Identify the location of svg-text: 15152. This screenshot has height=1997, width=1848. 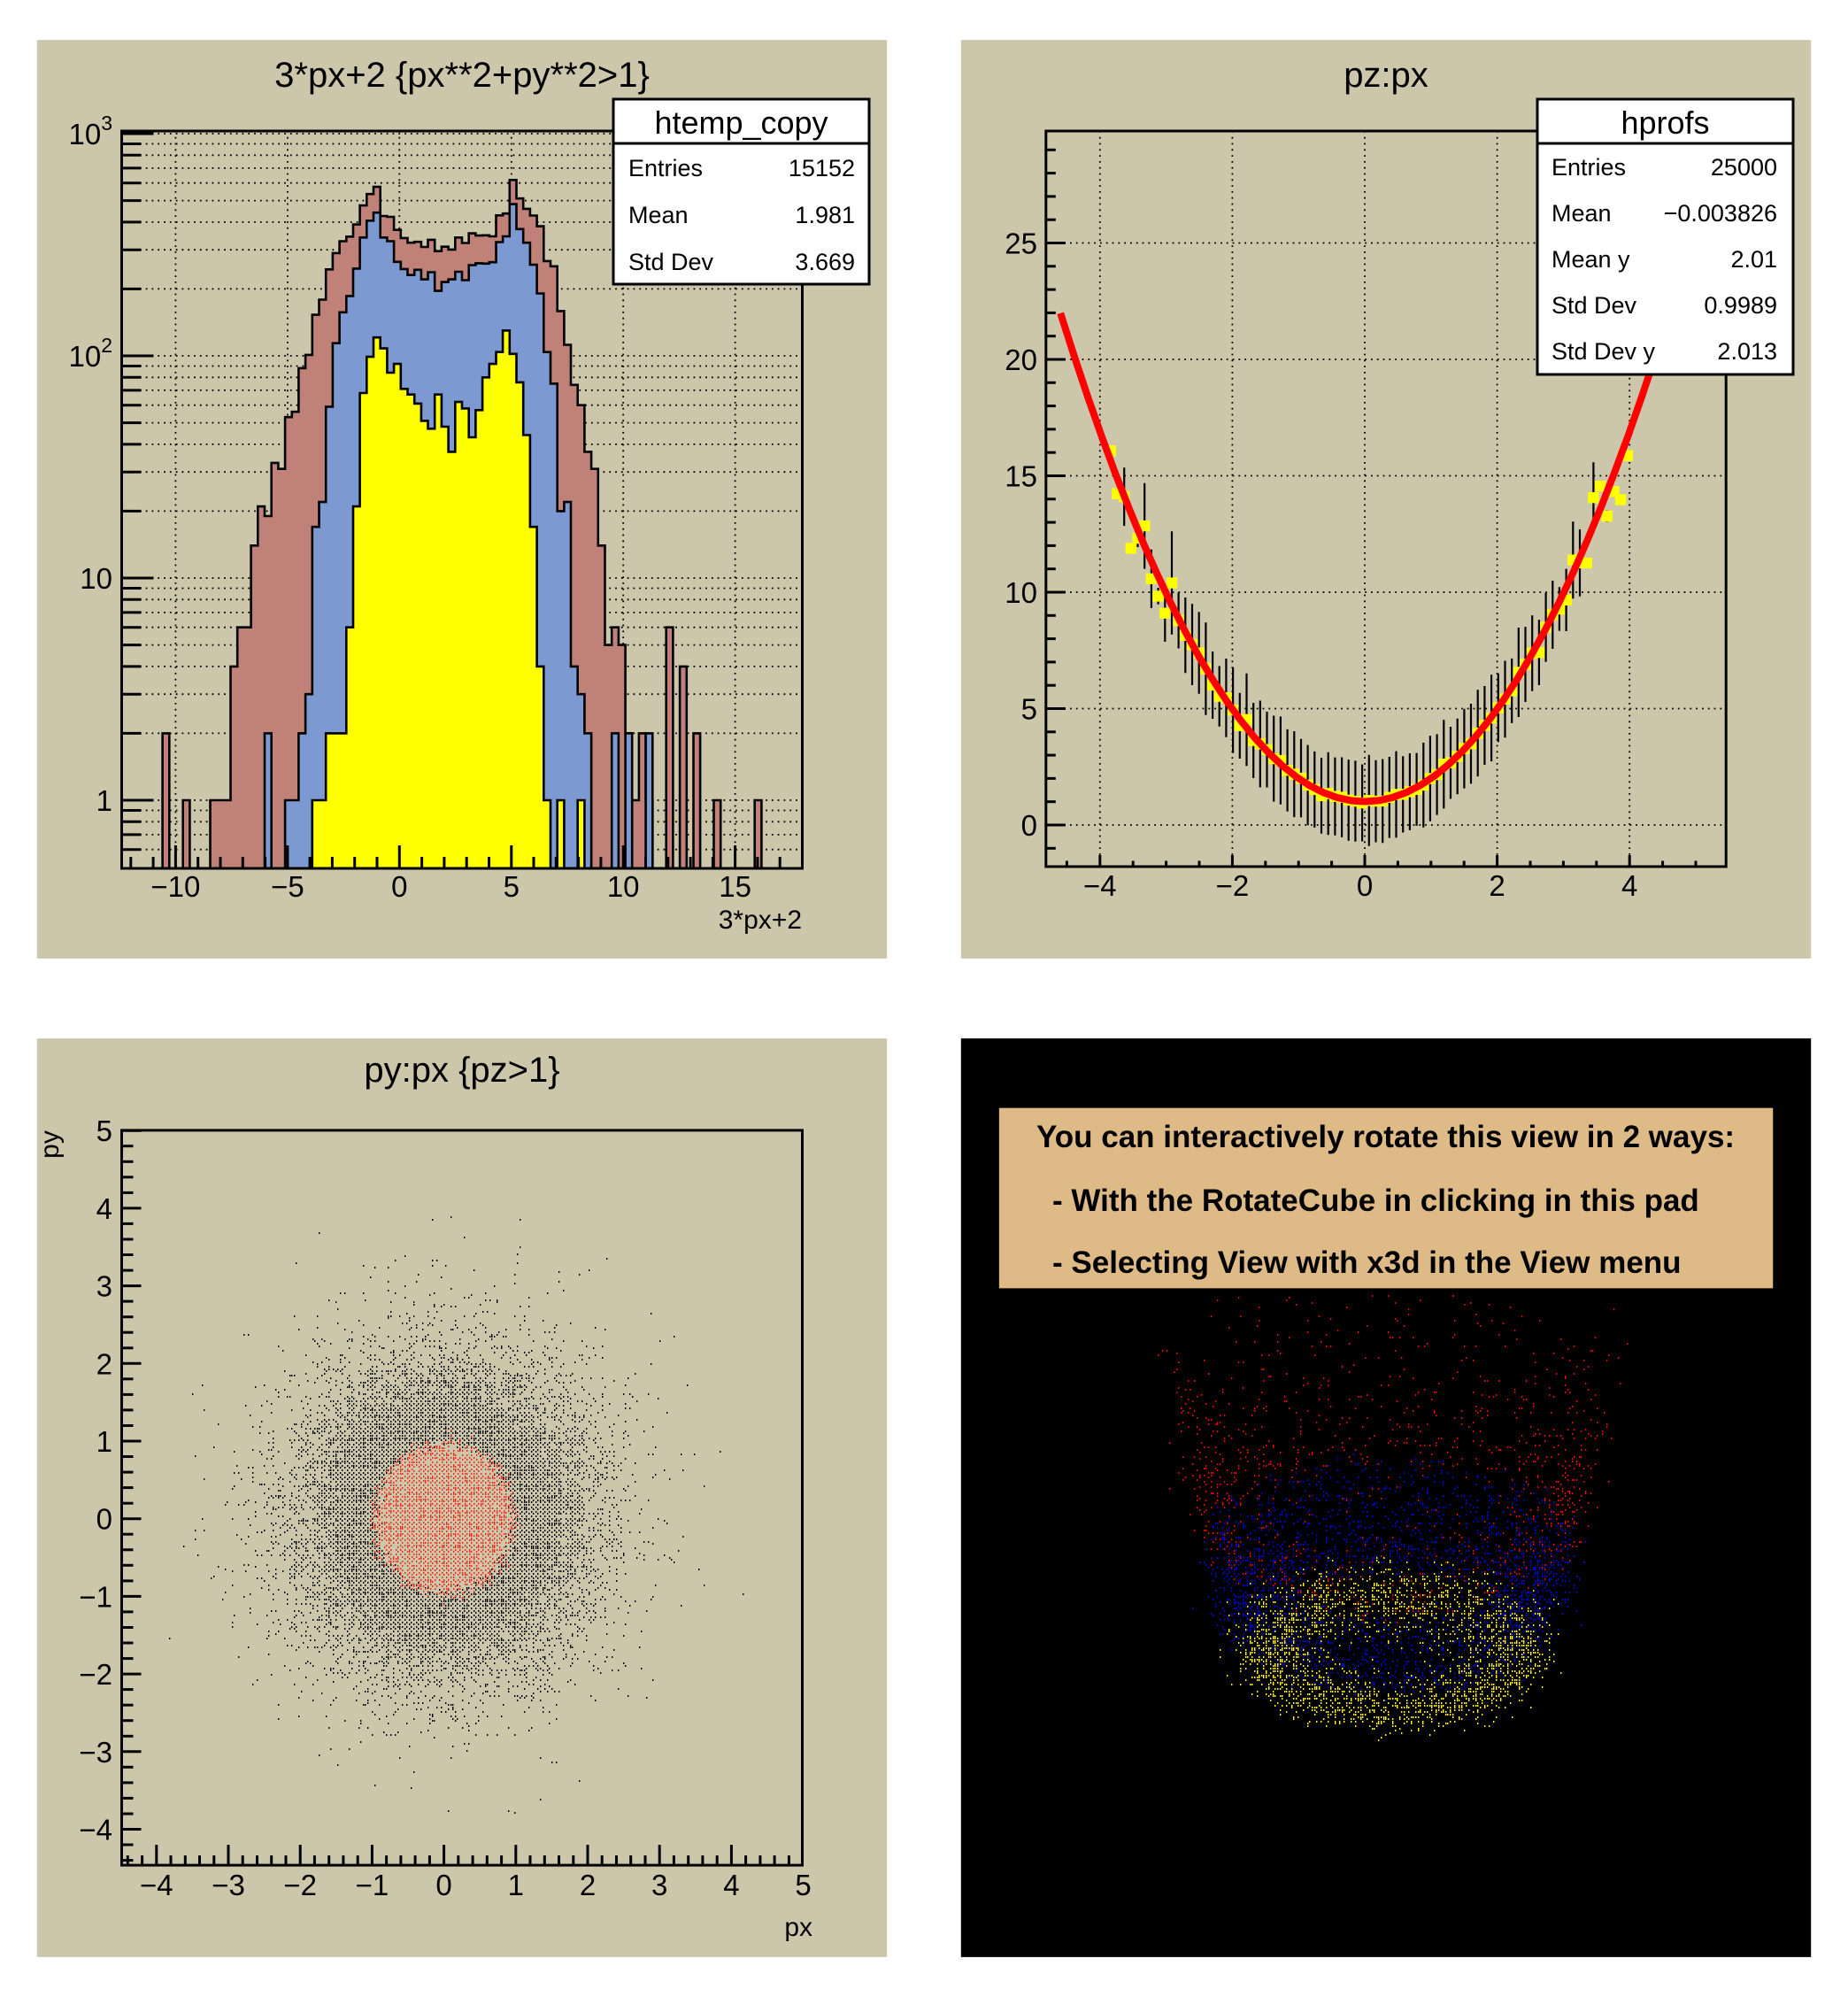
(822, 168).